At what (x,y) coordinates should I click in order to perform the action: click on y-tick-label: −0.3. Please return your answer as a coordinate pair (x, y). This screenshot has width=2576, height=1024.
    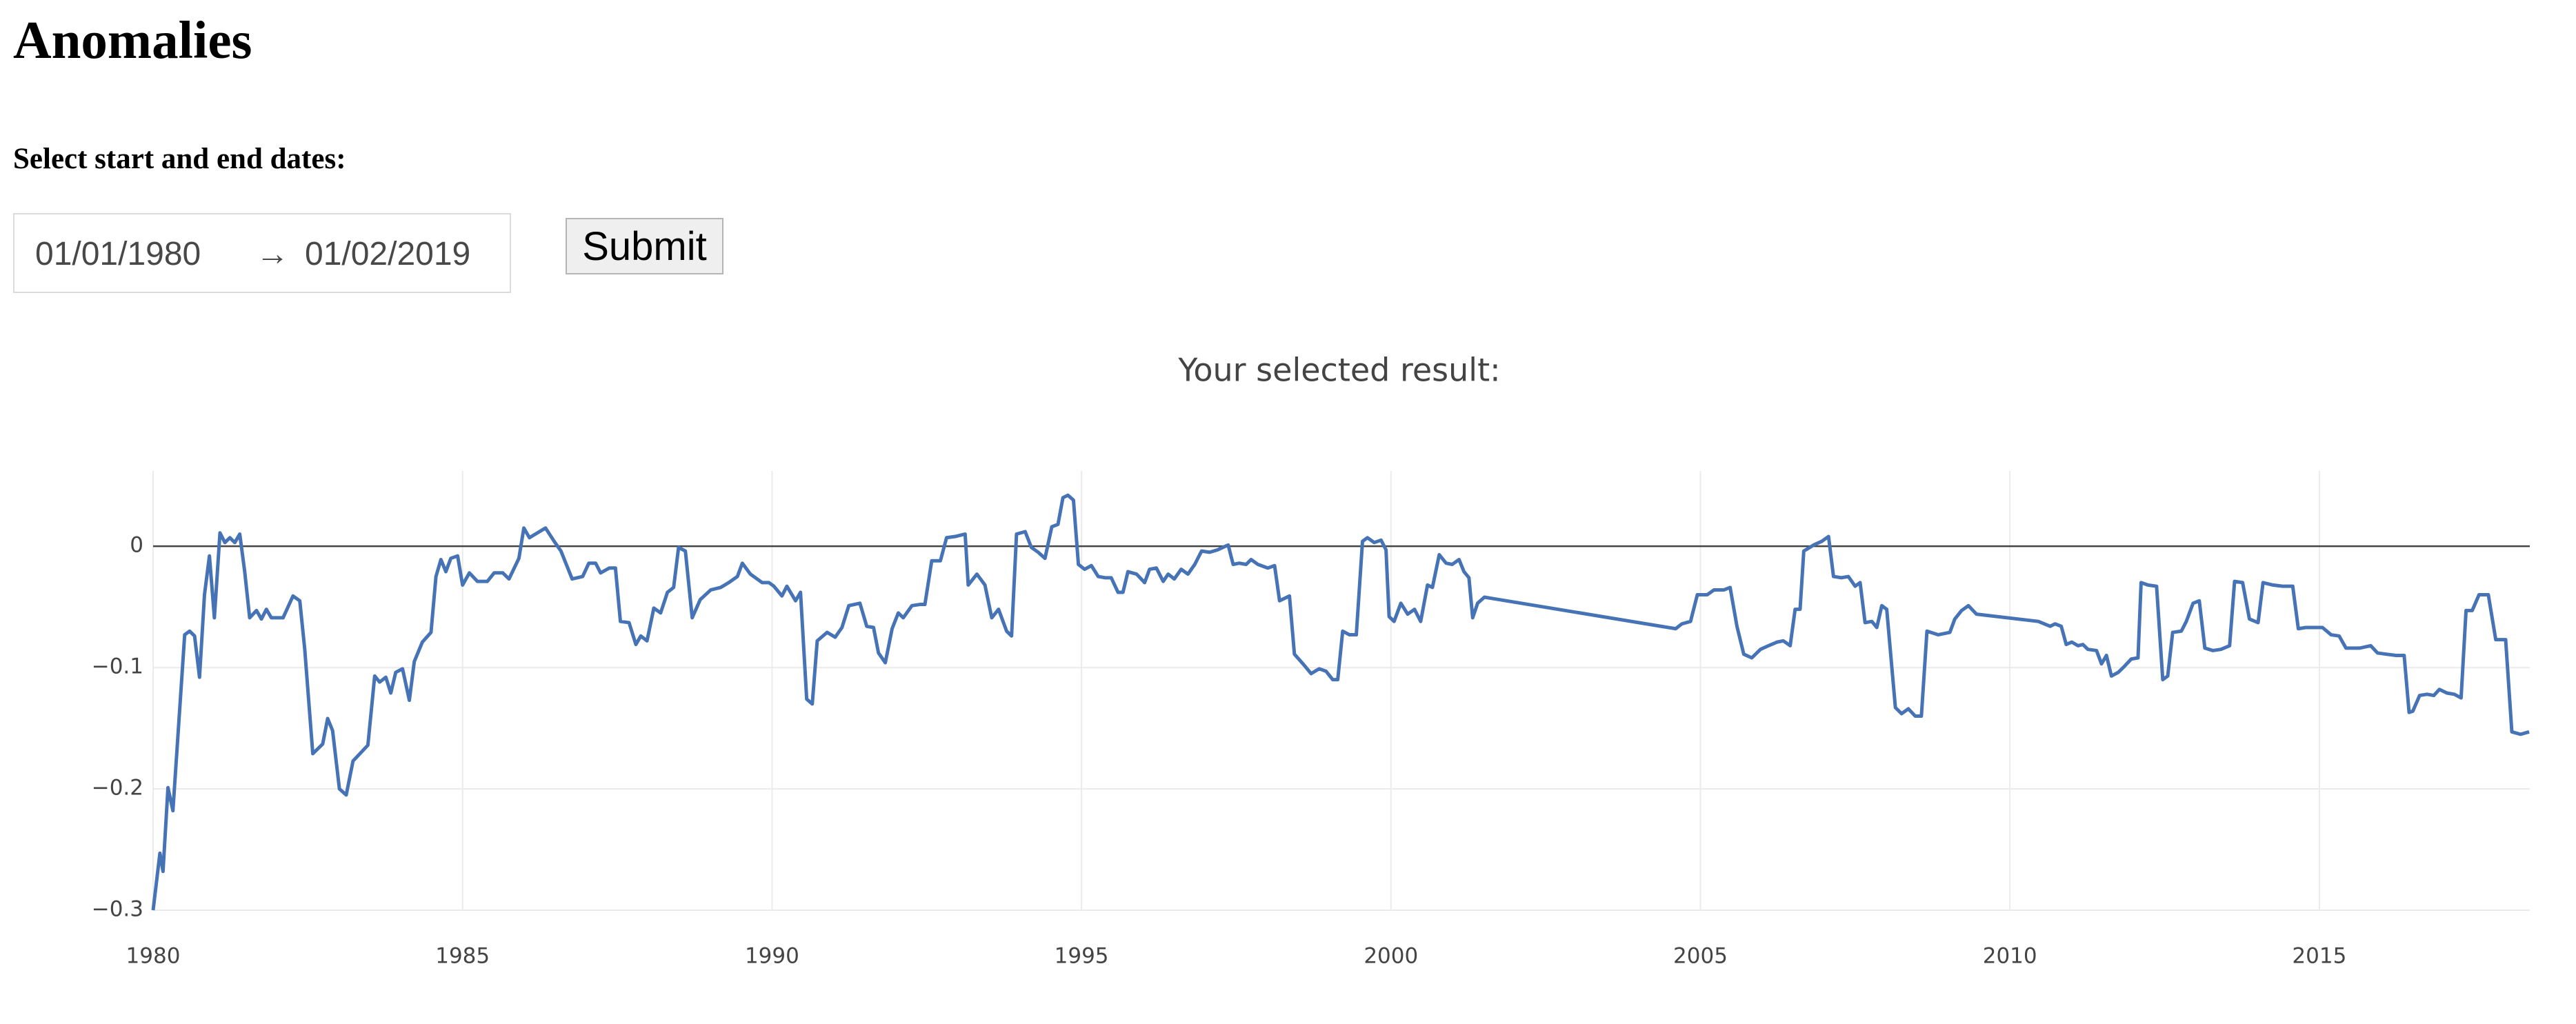
    Looking at the image, I should click on (117, 909).